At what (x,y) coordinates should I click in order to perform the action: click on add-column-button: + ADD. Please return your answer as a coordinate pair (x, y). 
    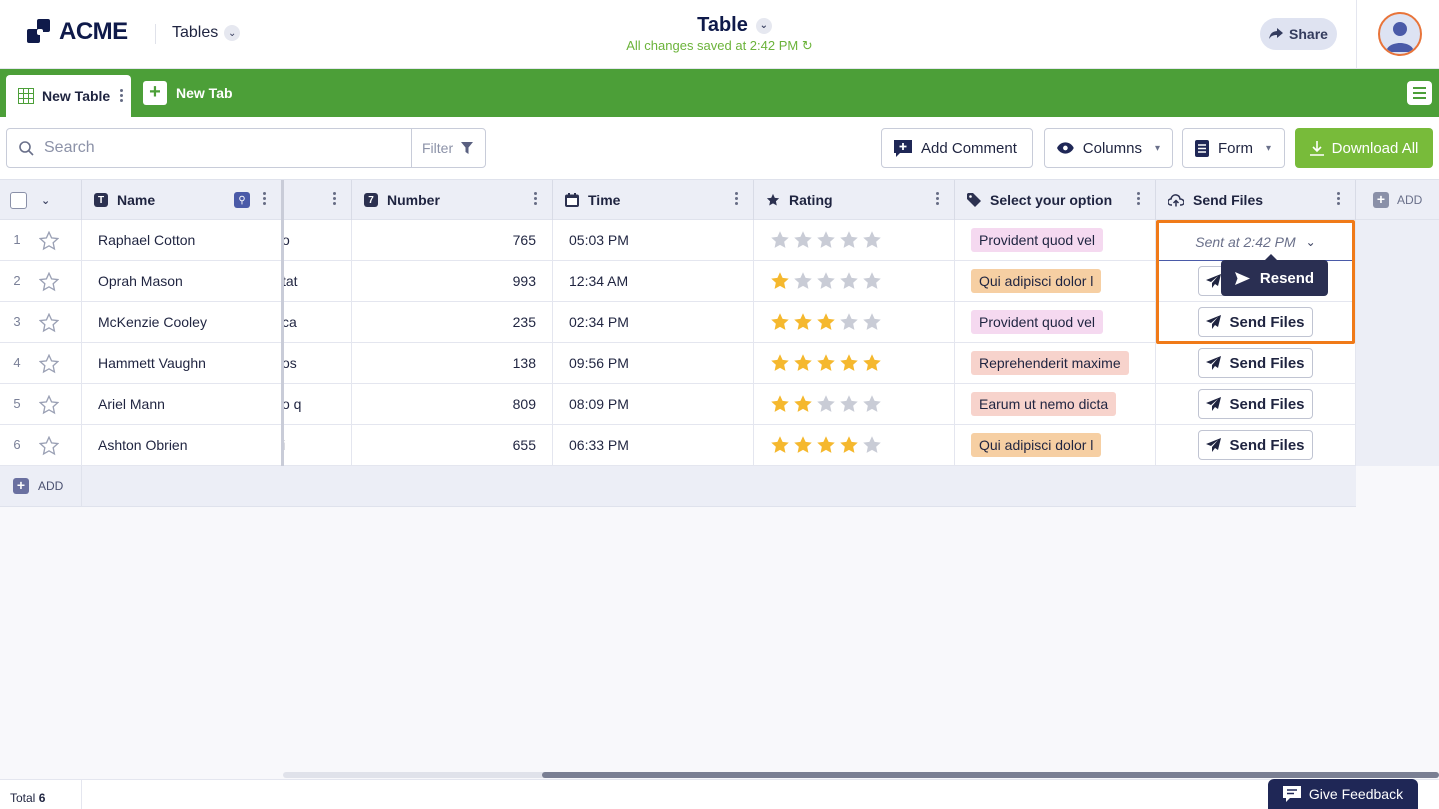
    Looking at the image, I should click on (1397, 200).